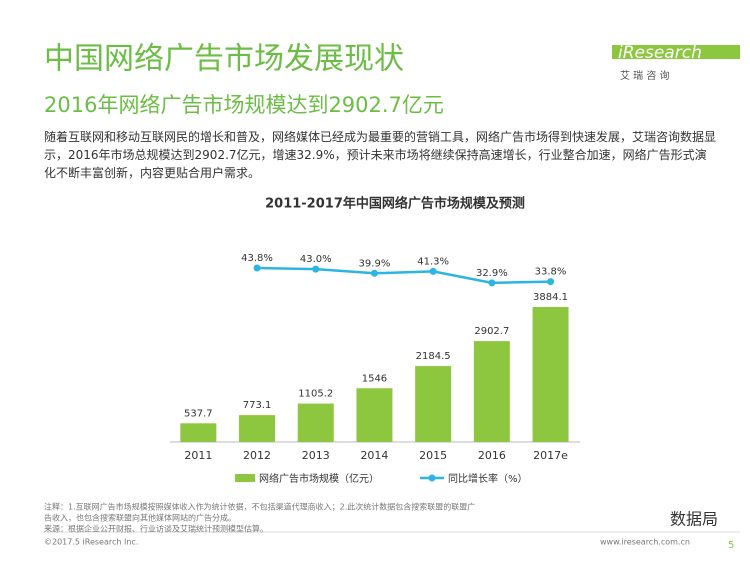  What do you see at coordinates (433, 455) in the screenshot?
I see `x-tick-label: 2015` at bounding box center [433, 455].